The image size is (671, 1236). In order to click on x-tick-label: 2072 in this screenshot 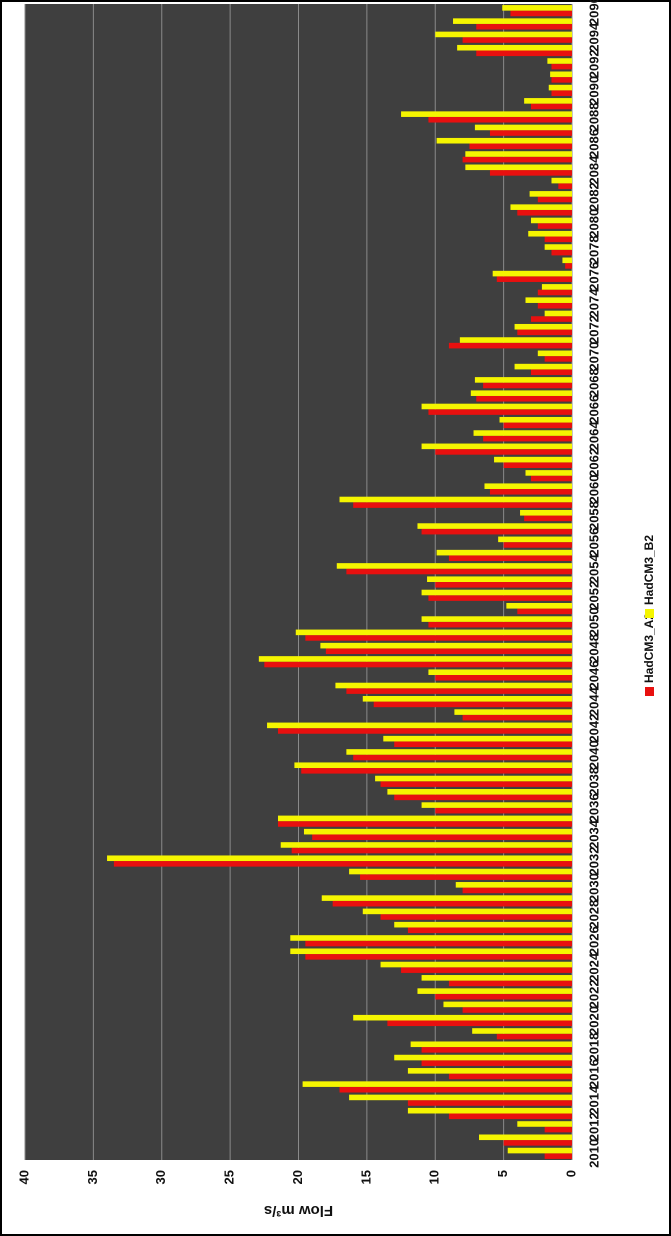, I will do `click(593, 329)`.